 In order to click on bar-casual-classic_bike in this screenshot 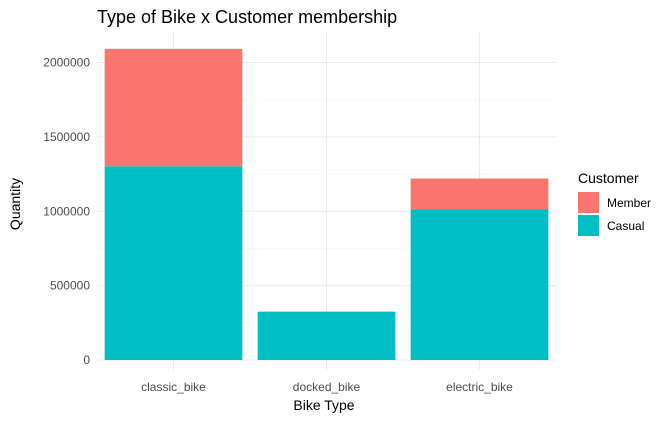, I will do `click(173, 263)`.